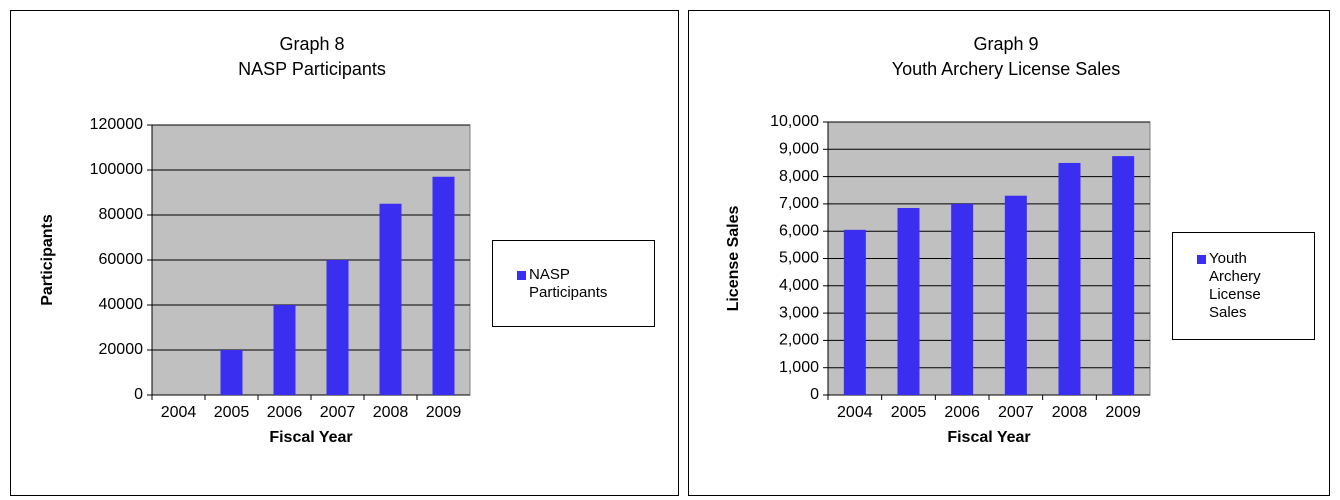 The width and height of the screenshot is (1340, 500). Describe the element at coordinates (121, 214) in the screenshot. I see `y-tick-label: 80000` at that location.